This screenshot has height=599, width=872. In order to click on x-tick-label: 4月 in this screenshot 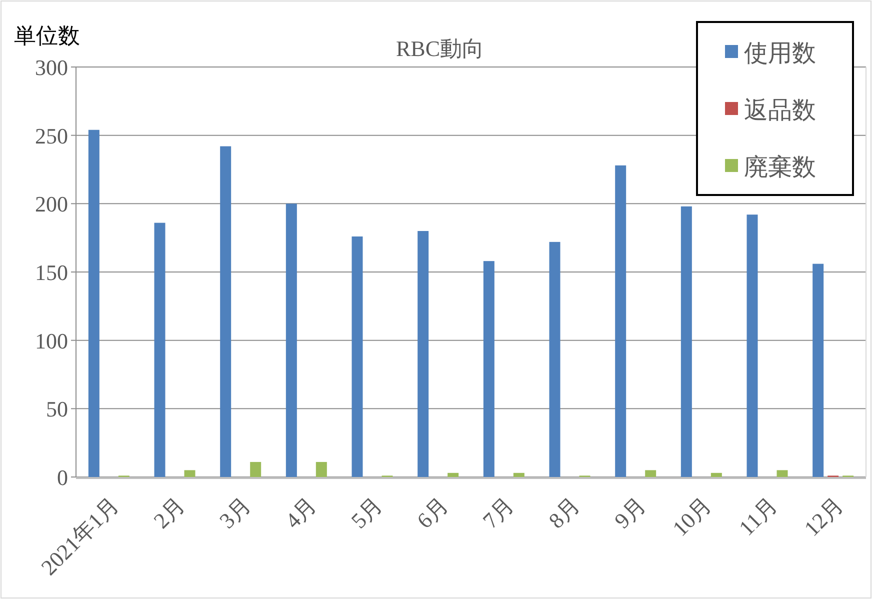, I will do `click(301, 513)`.